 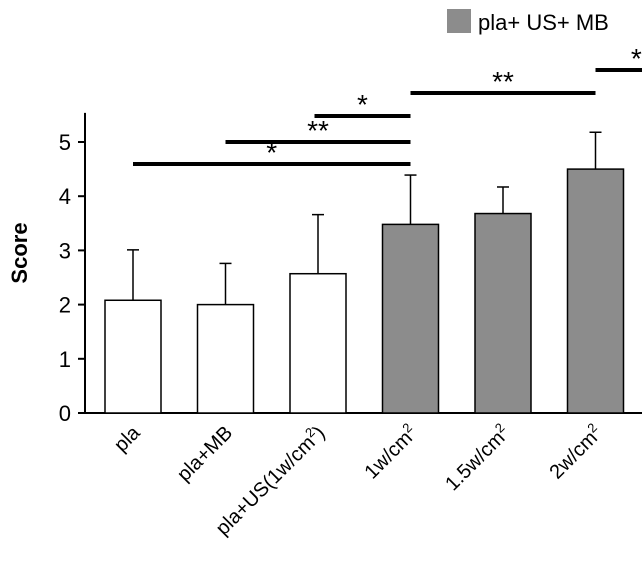 What do you see at coordinates (65, 142) in the screenshot?
I see `y-tick-label: 5` at bounding box center [65, 142].